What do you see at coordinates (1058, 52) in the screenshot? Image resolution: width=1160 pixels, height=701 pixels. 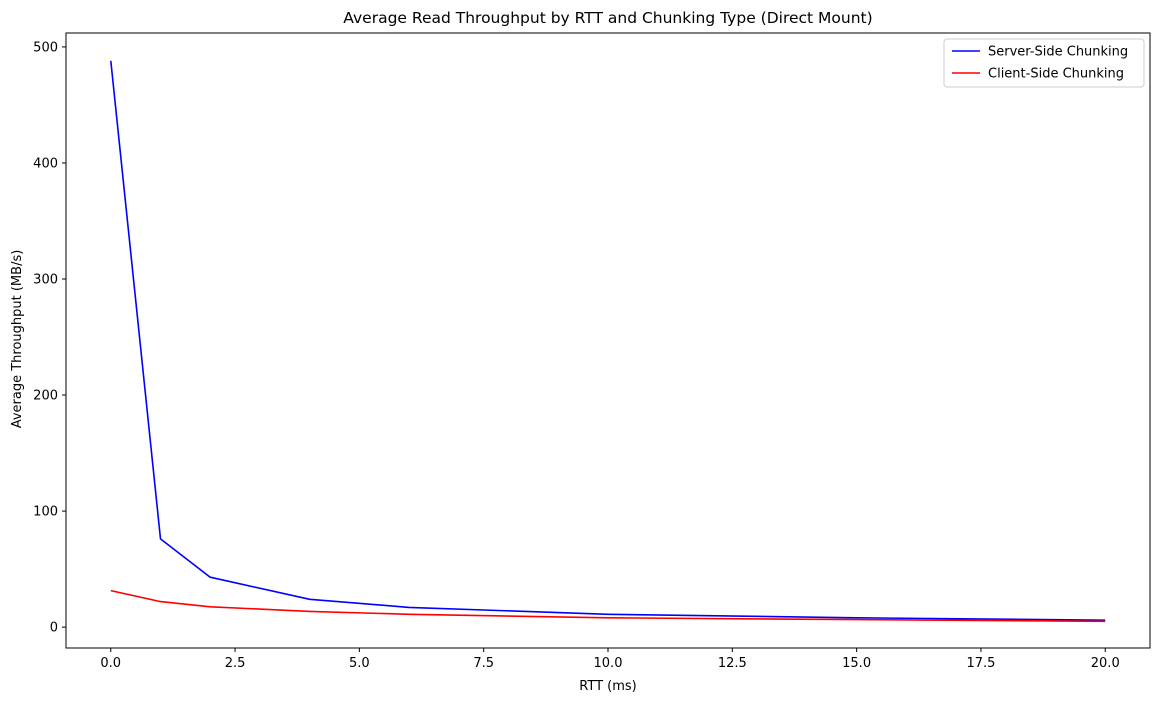 I see `legend-label: Server-Side Chunking` at bounding box center [1058, 52].